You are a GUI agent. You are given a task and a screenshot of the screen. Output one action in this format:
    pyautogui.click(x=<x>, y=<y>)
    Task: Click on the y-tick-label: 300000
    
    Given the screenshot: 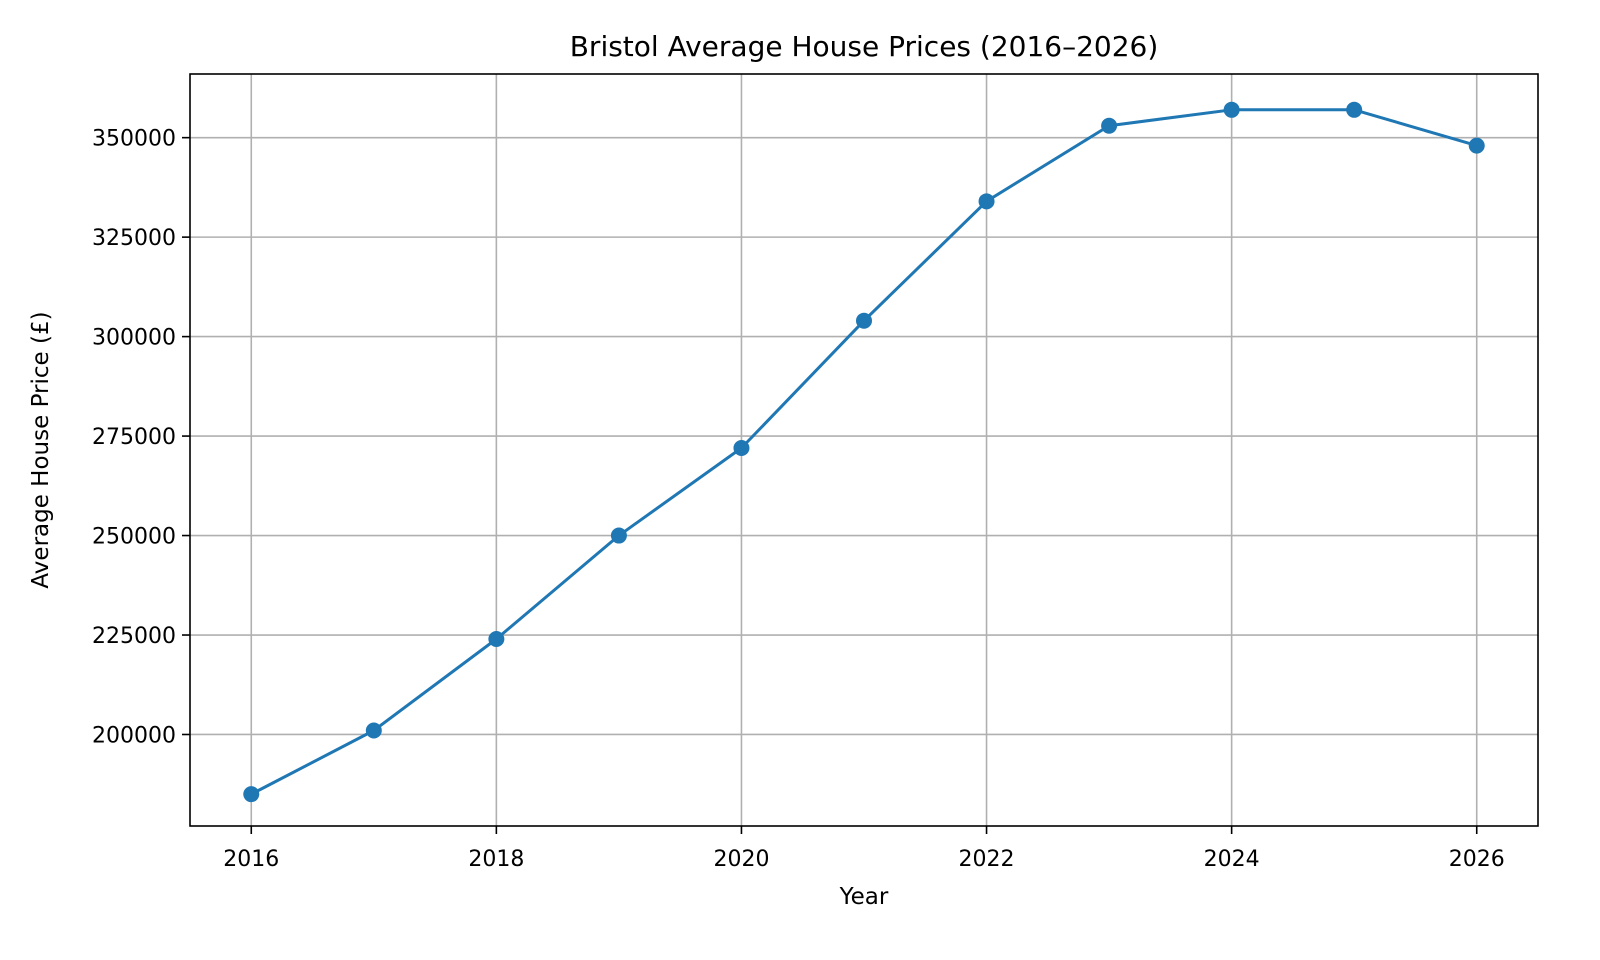 What is the action you would take?
    pyautogui.click(x=134, y=338)
    